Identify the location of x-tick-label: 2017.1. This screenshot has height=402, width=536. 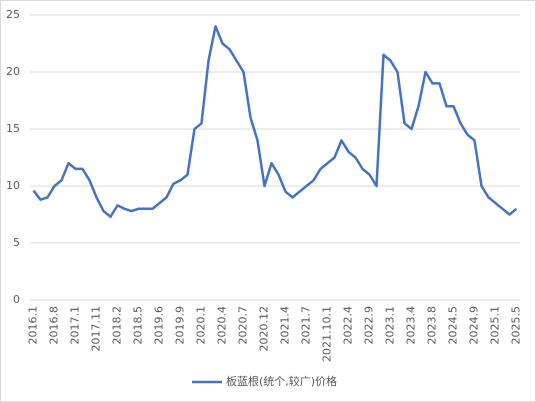
(75, 325).